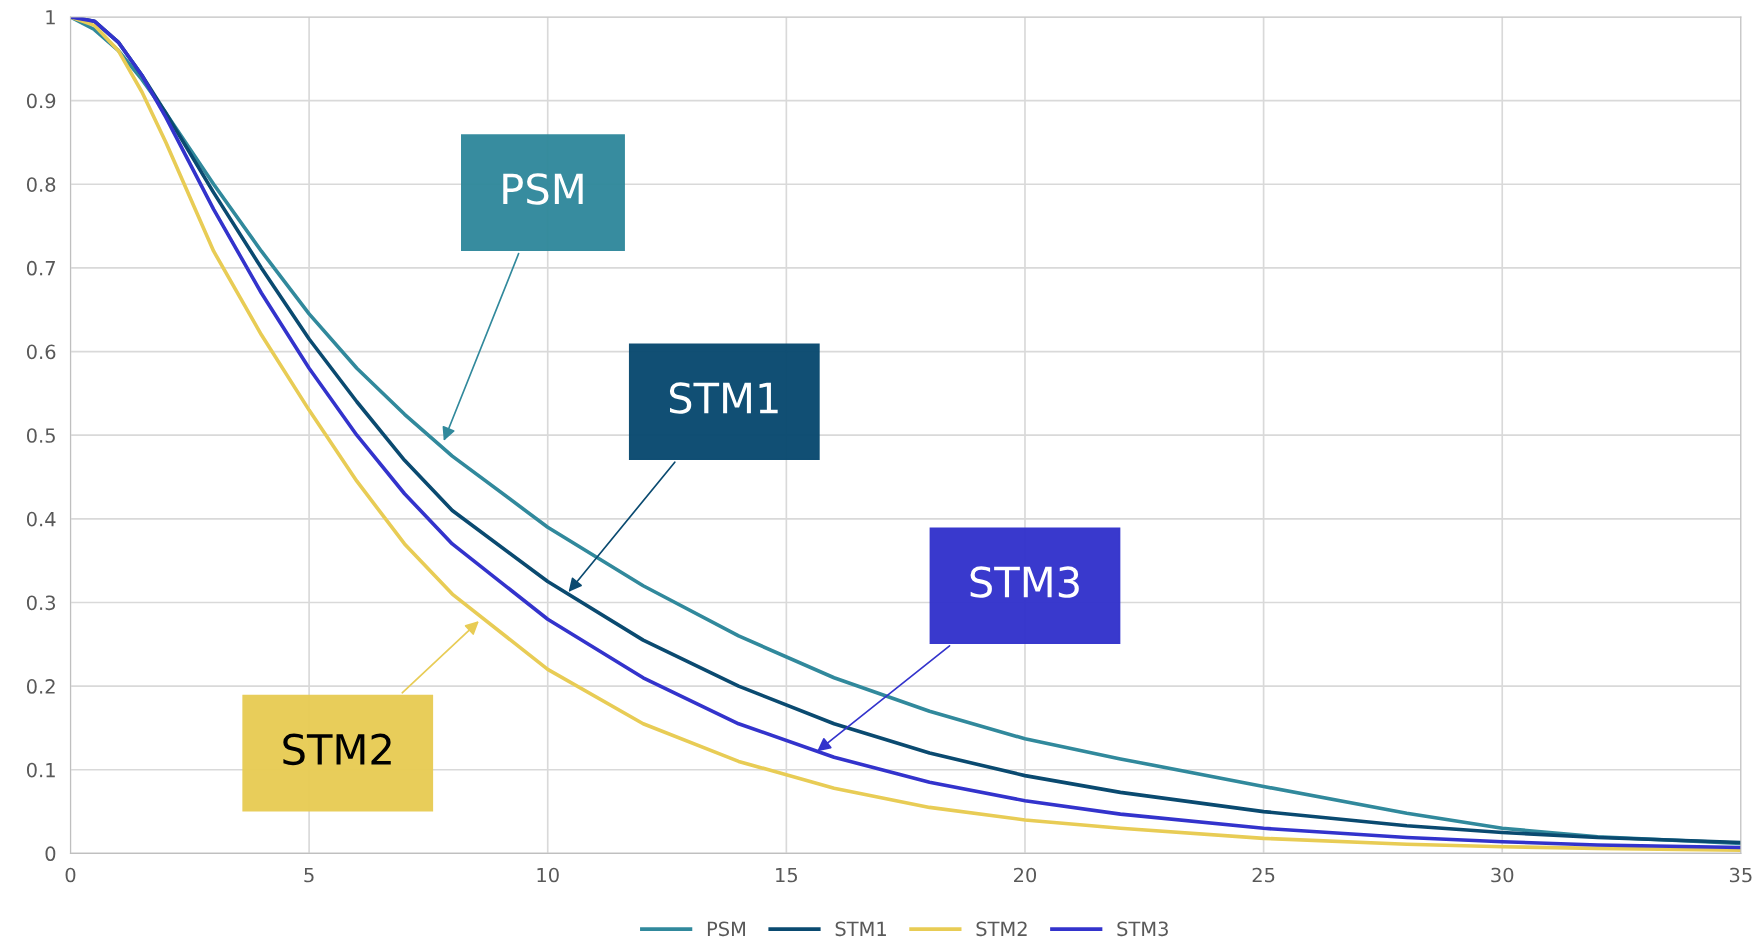  Describe the element at coordinates (50, 17) in the screenshot. I see `y-tick-label: 1` at that location.